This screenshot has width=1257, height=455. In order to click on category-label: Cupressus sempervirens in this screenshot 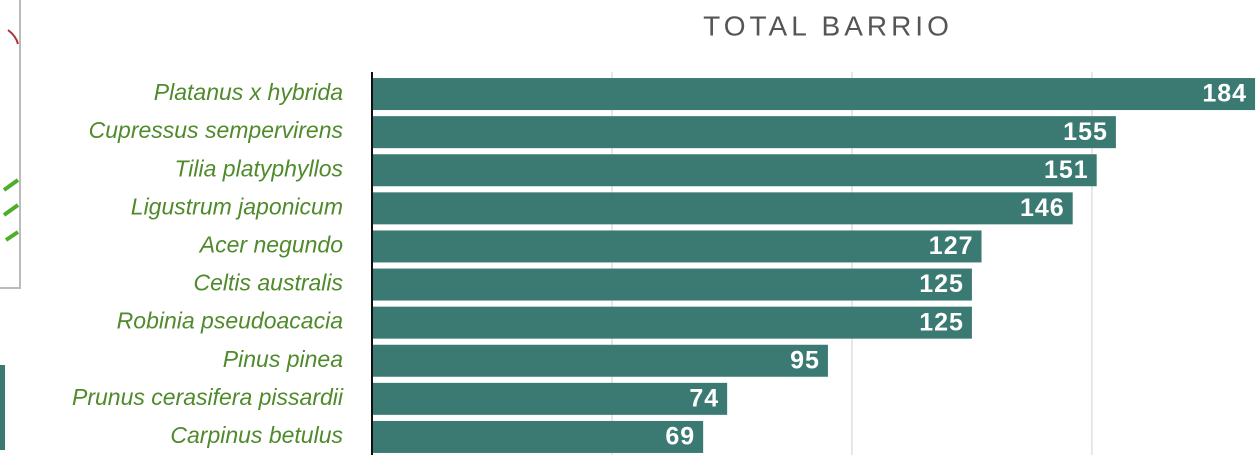, I will do `click(216, 130)`.